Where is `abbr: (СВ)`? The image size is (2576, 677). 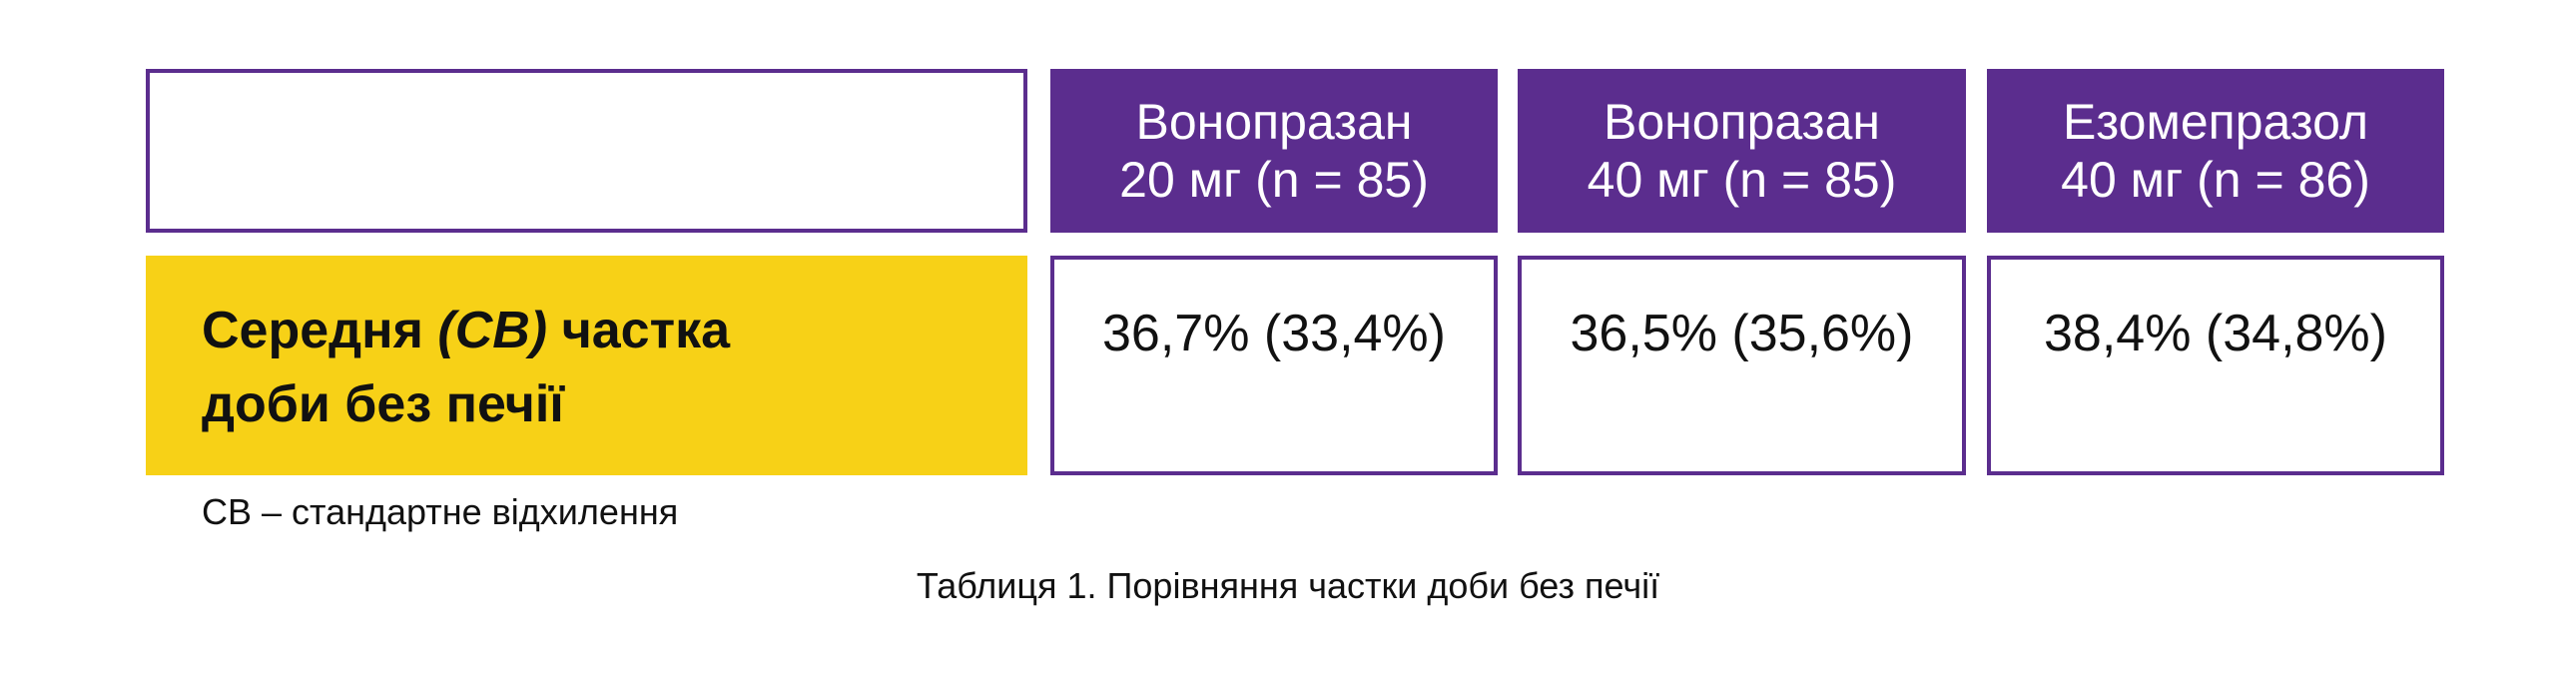
abbr: (СВ) is located at coordinates (492, 331).